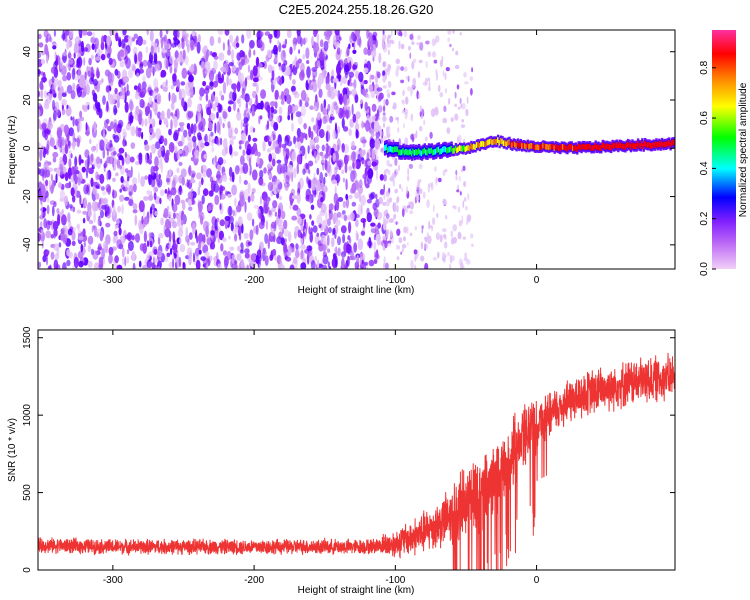 This screenshot has height=600, width=750. I want to click on x-tick-label: -300, so click(113, 280).